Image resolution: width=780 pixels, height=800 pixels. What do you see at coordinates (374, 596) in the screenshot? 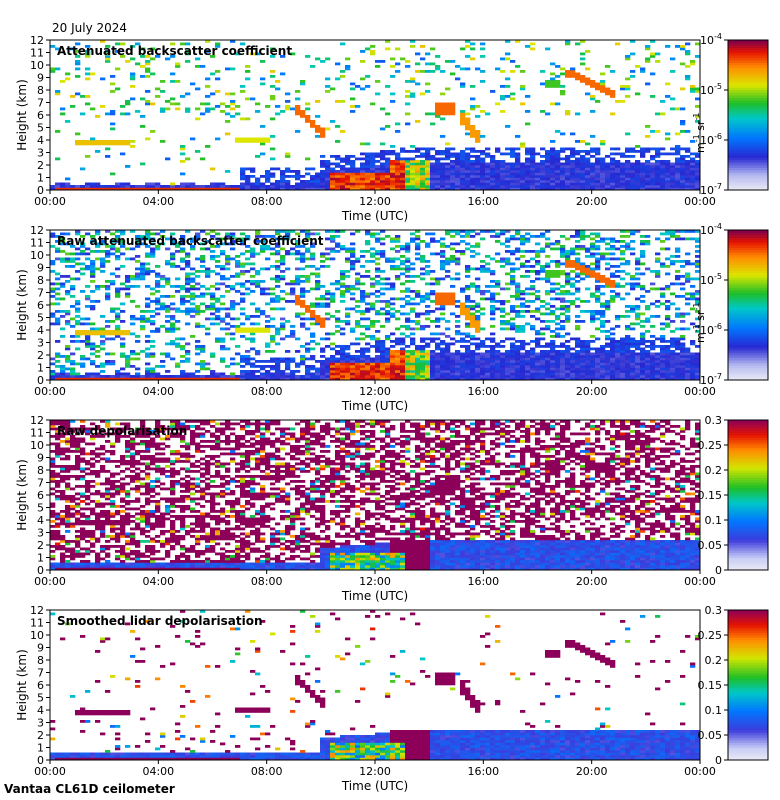
I see `x-axis-label: Time (UTC)` at bounding box center [374, 596].